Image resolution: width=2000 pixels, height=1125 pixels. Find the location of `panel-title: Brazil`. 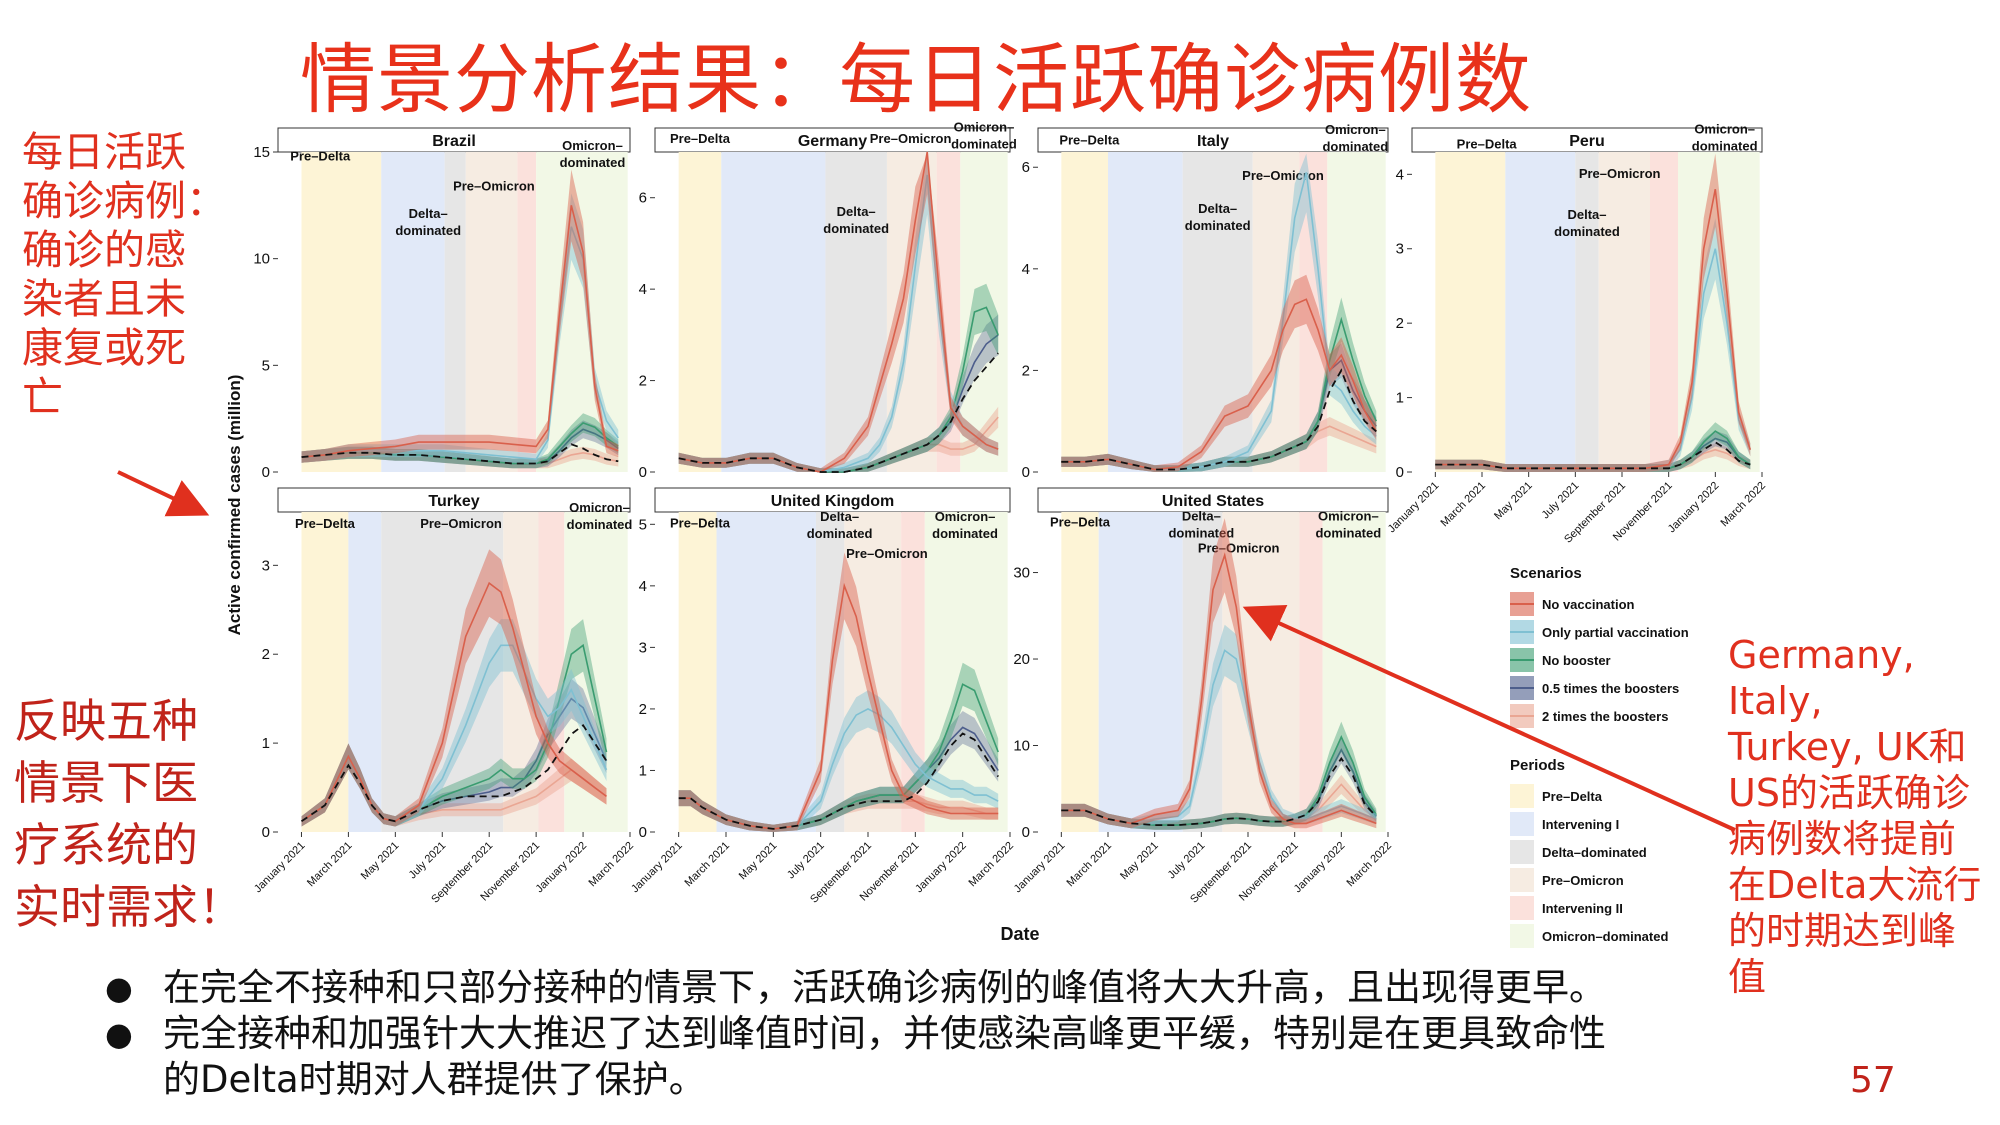

panel-title: Brazil is located at coordinates (454, 141).